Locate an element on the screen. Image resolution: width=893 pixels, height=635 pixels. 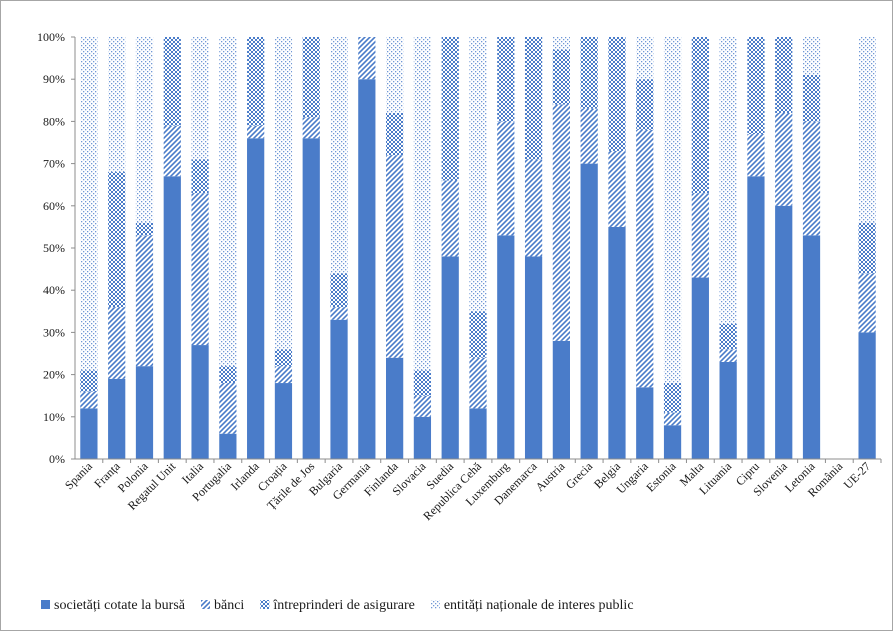
x-category-label: Grecia is located at coordinates (579, 475).